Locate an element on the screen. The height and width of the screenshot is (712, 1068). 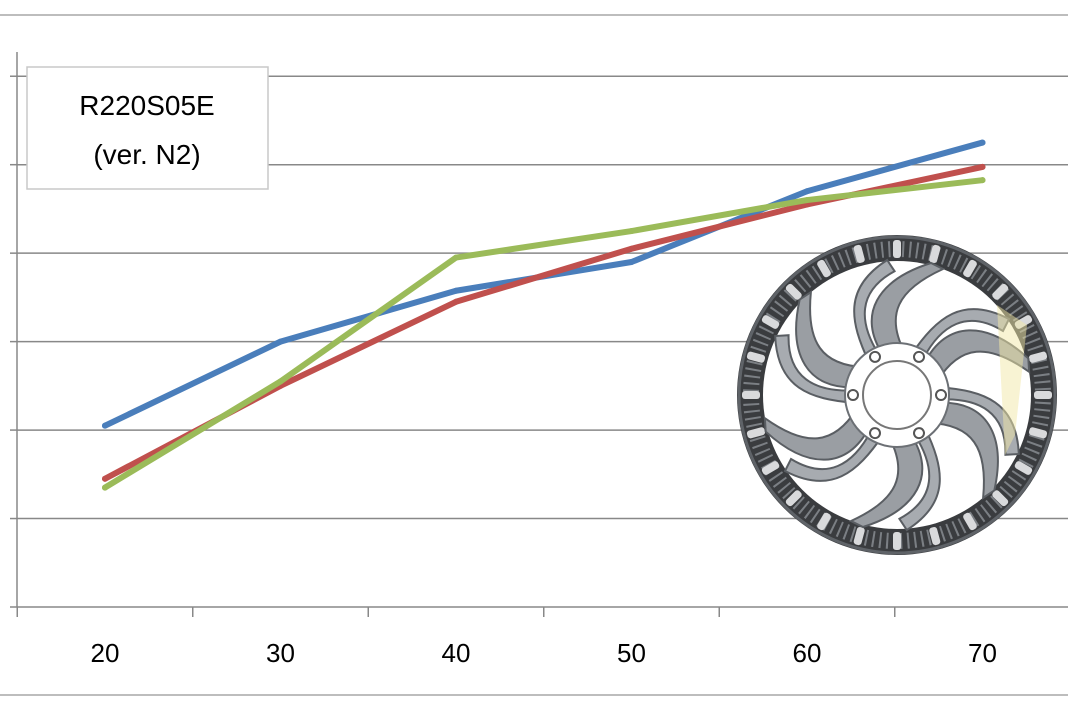
x-tick-label: 70 is located at coordinates (982, 653).